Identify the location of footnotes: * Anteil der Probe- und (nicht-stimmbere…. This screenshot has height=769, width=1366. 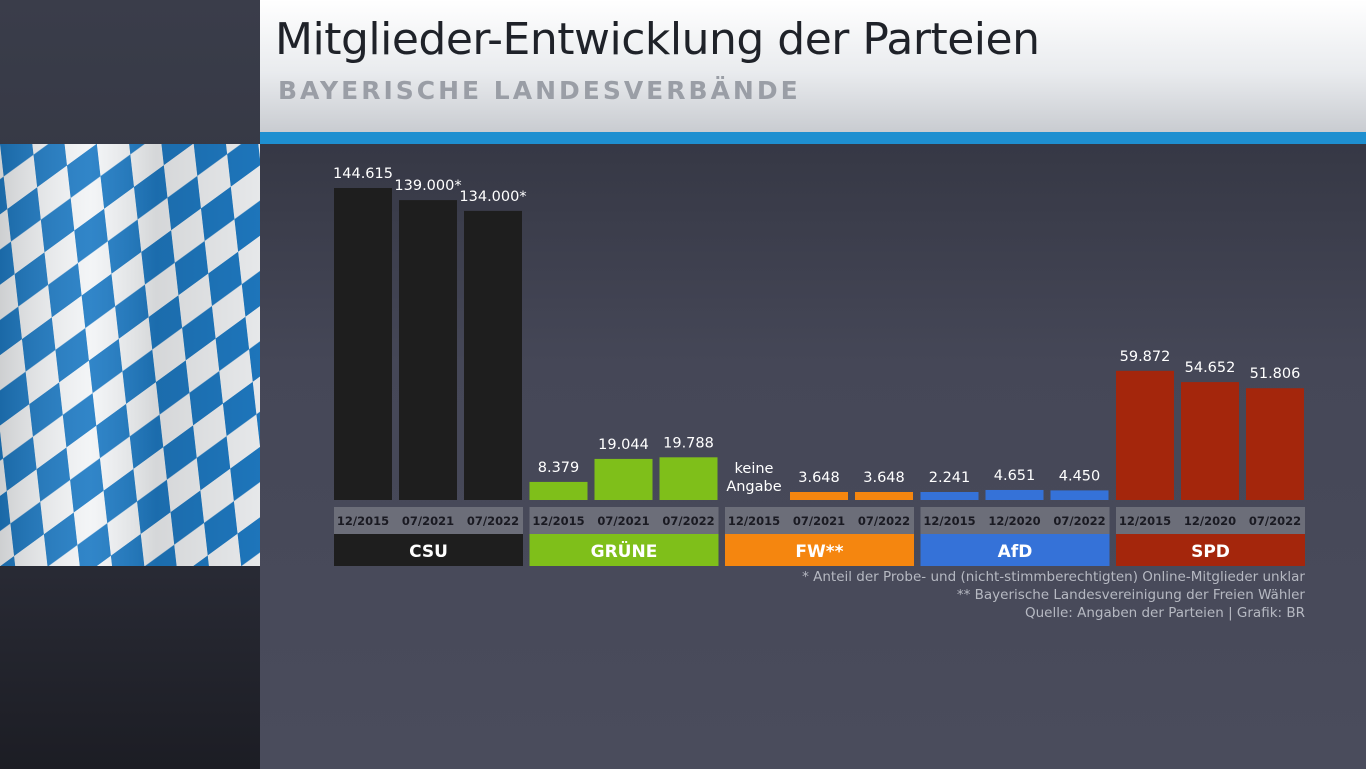
(1053, 595).